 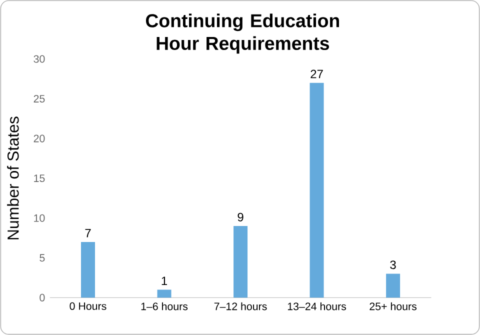 What do you see at coordinates (42, 258) in the screenshot?
I see `y-tick-label: 5` at bounding box center [42, 258].